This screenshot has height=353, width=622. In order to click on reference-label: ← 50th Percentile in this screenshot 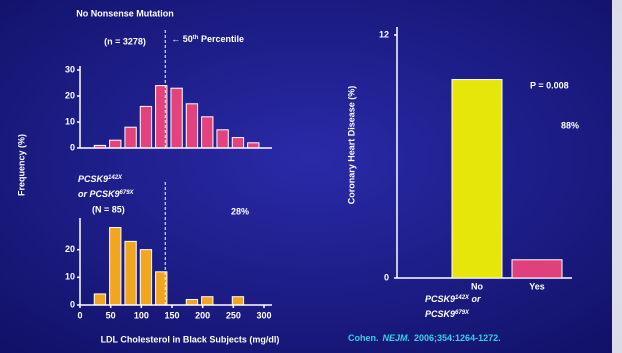, I will do `click(207, 39)`.